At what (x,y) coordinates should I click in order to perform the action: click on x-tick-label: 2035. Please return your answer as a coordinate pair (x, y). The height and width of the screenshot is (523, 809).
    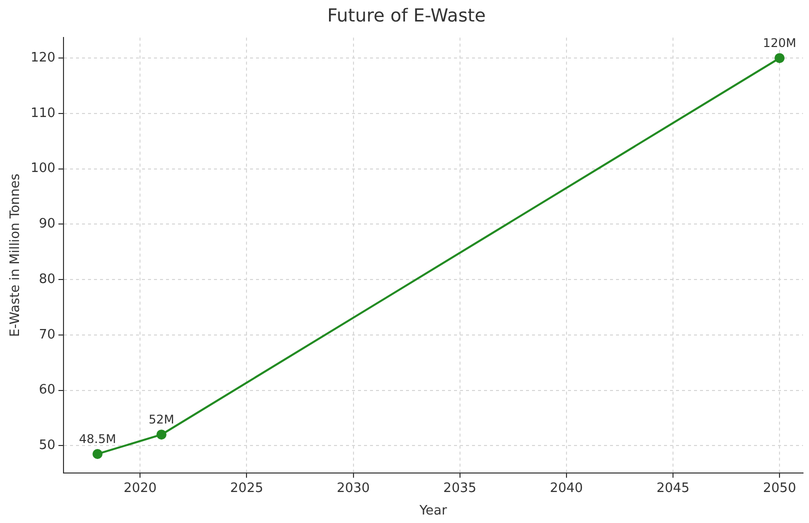
    Looking at the image, I should click on (459, 488).